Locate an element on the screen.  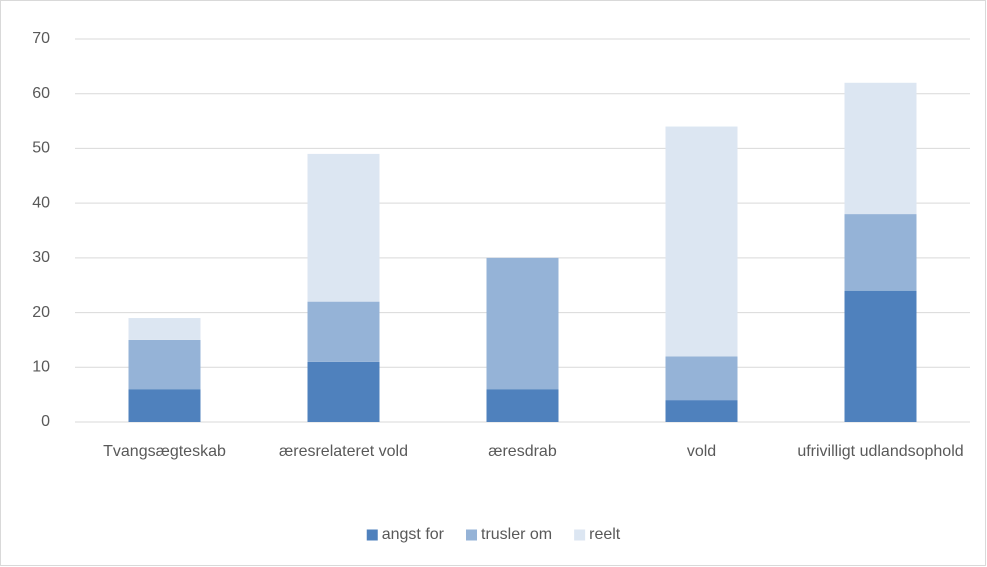
y-tick-label: 30 is located at coordinates (41, 257).